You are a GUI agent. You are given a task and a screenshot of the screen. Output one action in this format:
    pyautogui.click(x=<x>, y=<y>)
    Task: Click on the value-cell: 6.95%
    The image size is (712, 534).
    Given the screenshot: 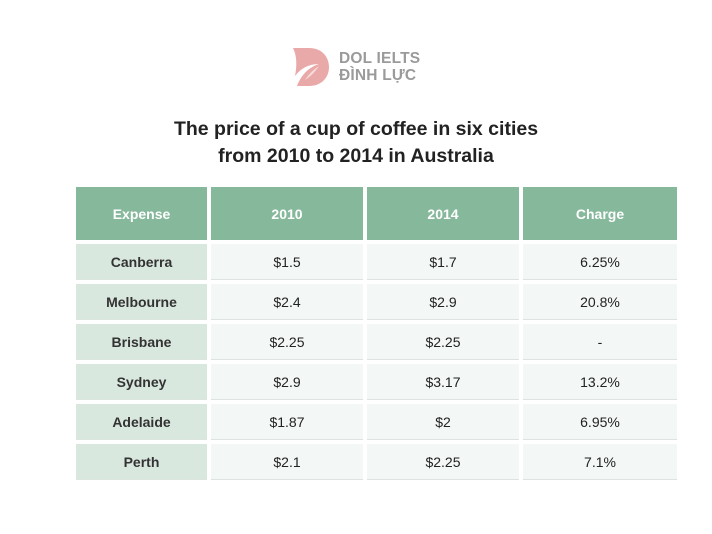 What is the action you would take?
    pyautogui.click(x=600, y=422)
    